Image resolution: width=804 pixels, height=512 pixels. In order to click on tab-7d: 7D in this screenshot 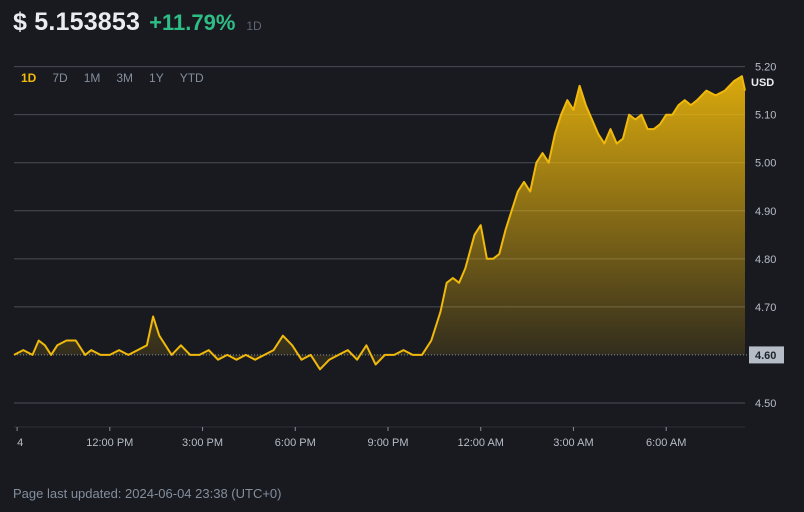, I will do `click(60, 78)`.